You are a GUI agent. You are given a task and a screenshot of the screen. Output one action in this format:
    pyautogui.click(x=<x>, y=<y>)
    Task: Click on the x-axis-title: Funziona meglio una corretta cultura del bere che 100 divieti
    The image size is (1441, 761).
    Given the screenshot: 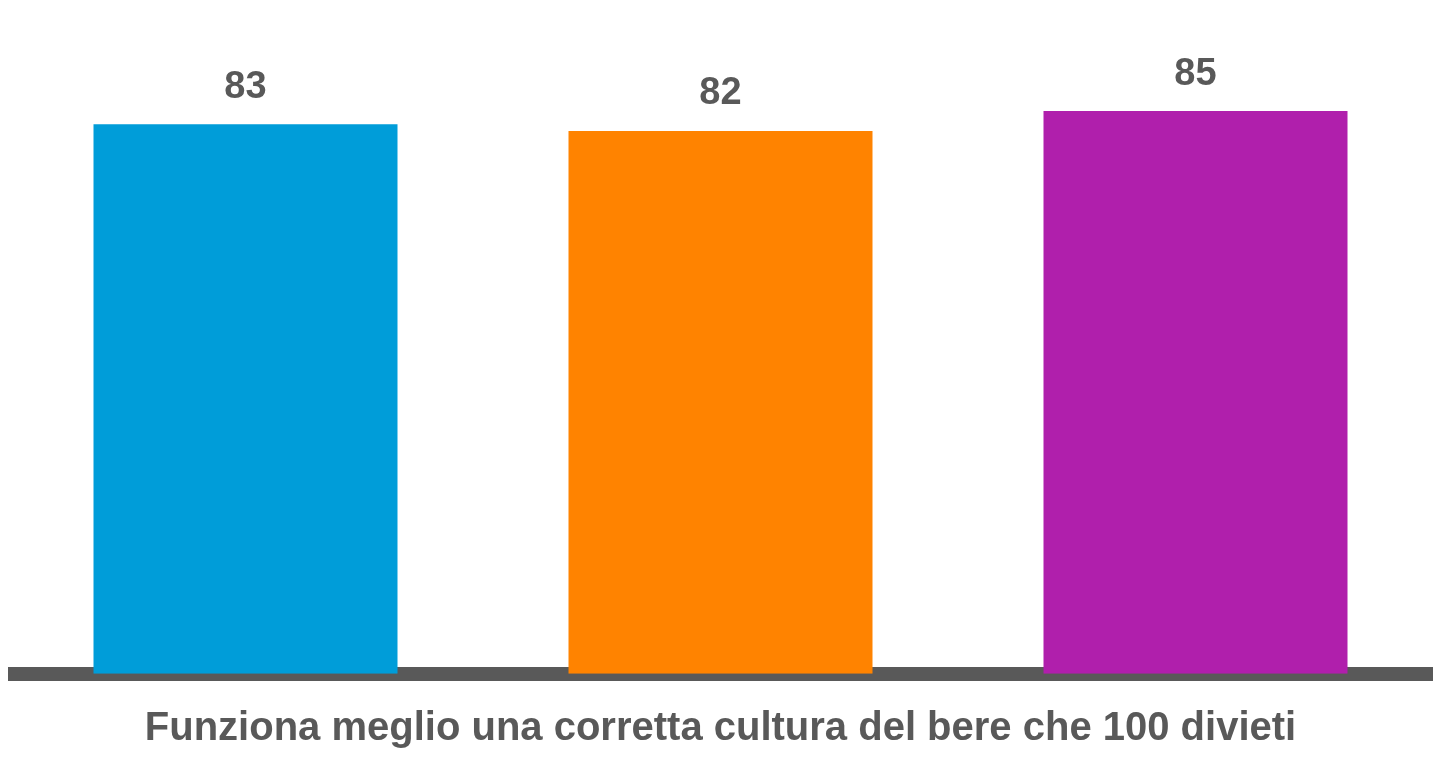 What is the action you would take?
    pyautogui.click(x=720, y=726)
    